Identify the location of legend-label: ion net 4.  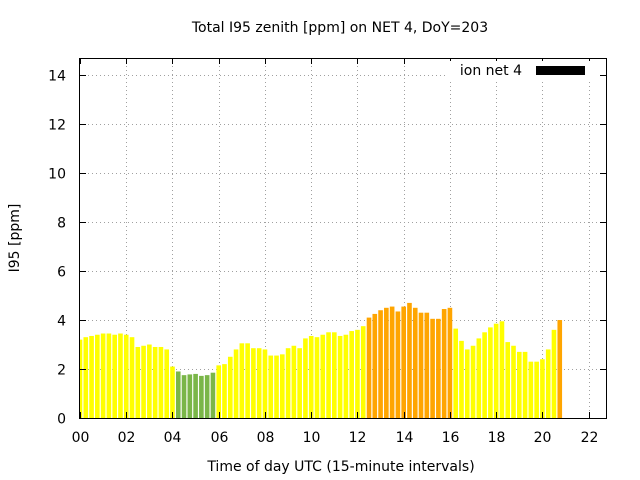
(491, 71).